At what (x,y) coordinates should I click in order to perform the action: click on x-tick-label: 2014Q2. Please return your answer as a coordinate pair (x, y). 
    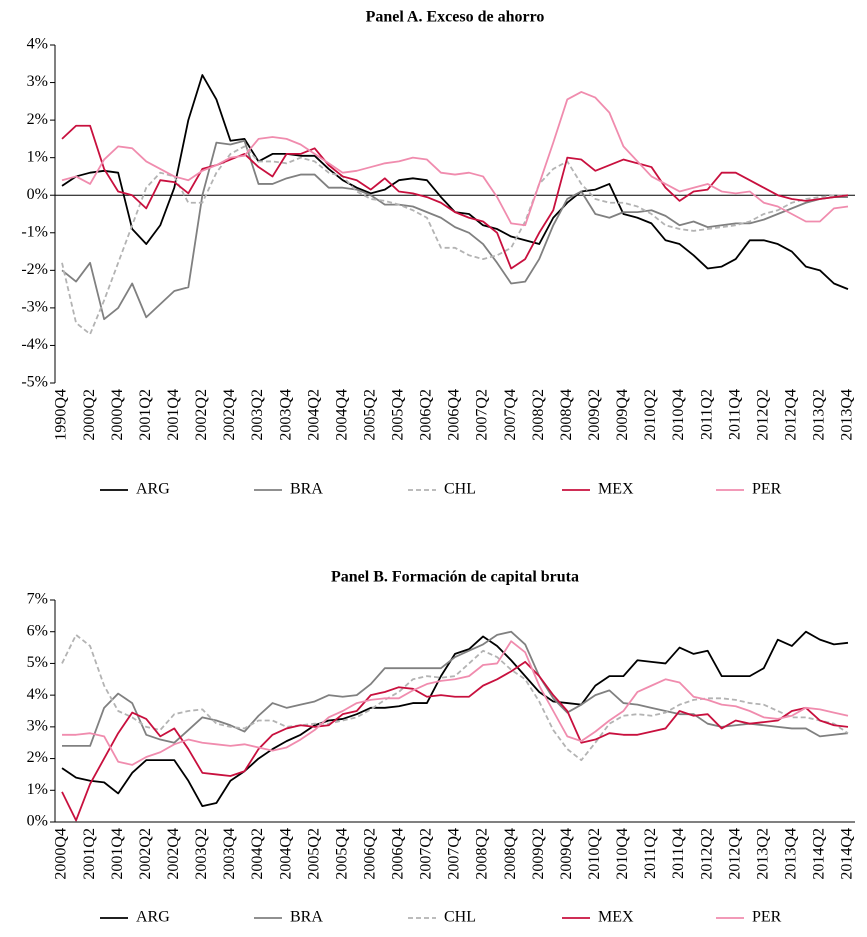
    Looking at the image, I should click on (819, 854).